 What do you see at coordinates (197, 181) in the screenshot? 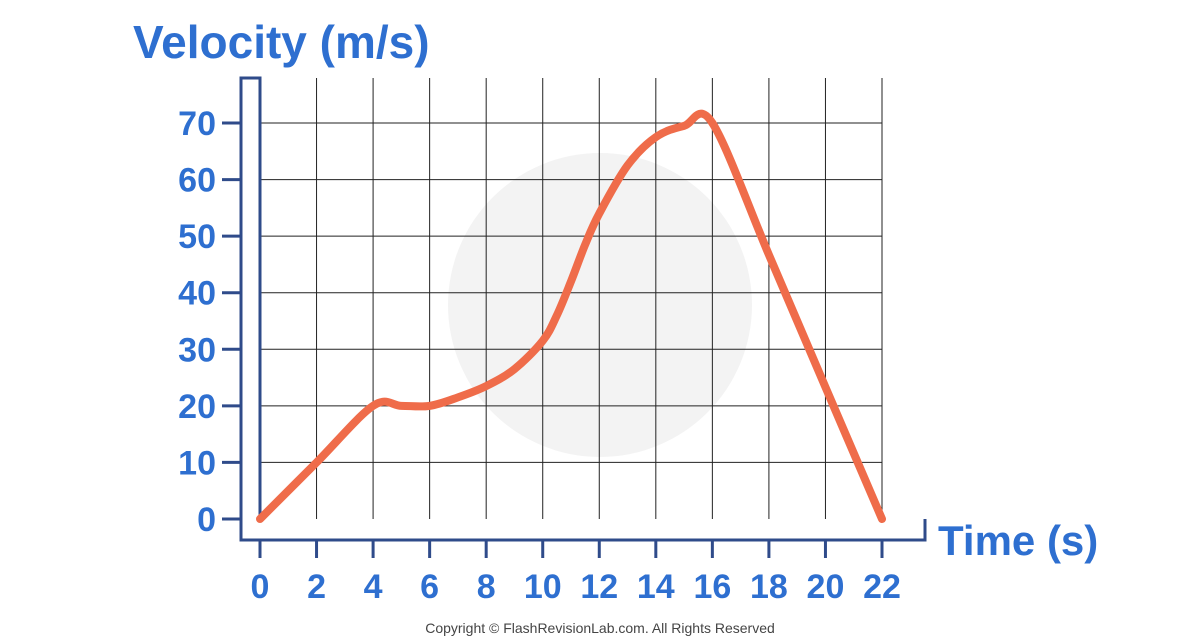
I see `y-tick-label: 60` at bounding box center [197, 181].